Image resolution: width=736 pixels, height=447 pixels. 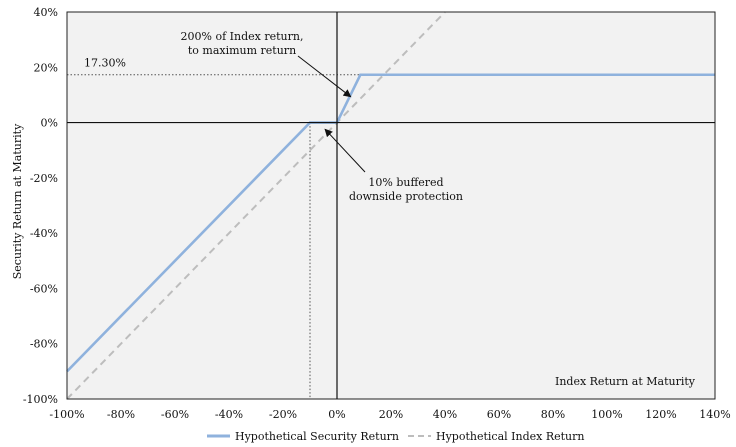 What do you see at coordinates (553, 414) in the screenshot?
I see `x-tick-label: 80%` at bounding box center [553, 414].